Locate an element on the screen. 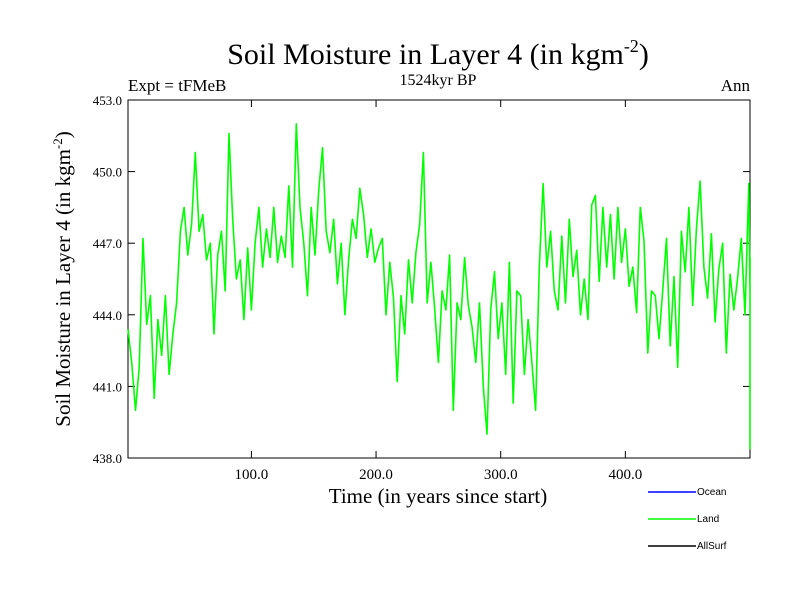  legend: Ocean Land AllSurf is located at coordinates (687, 519).